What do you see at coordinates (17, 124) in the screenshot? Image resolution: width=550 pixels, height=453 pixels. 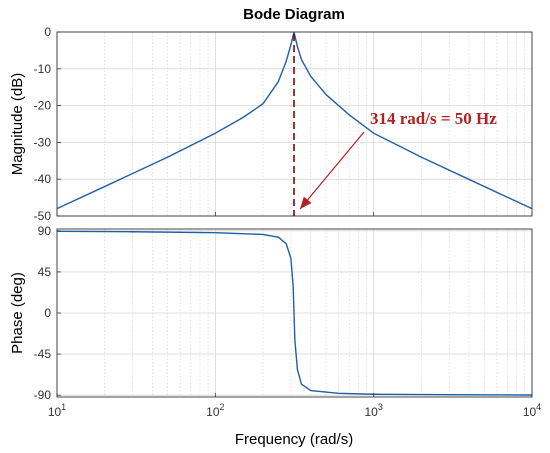 I see `magnitude-y-axis-label: Magnitude (dB)` at bounding box center [17, 124].